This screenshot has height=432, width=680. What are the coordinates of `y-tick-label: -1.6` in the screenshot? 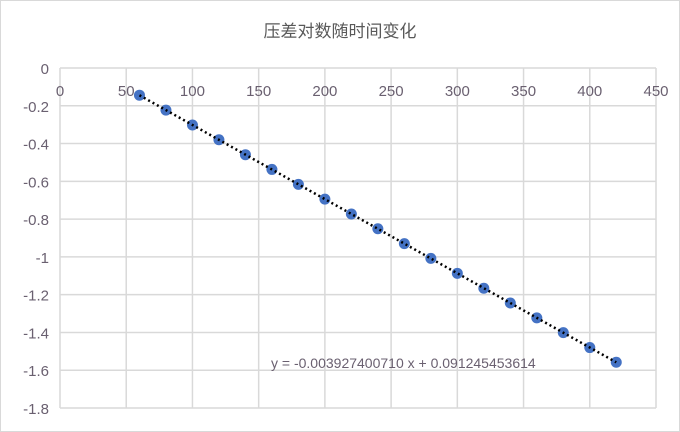 It's located at (36, 371).